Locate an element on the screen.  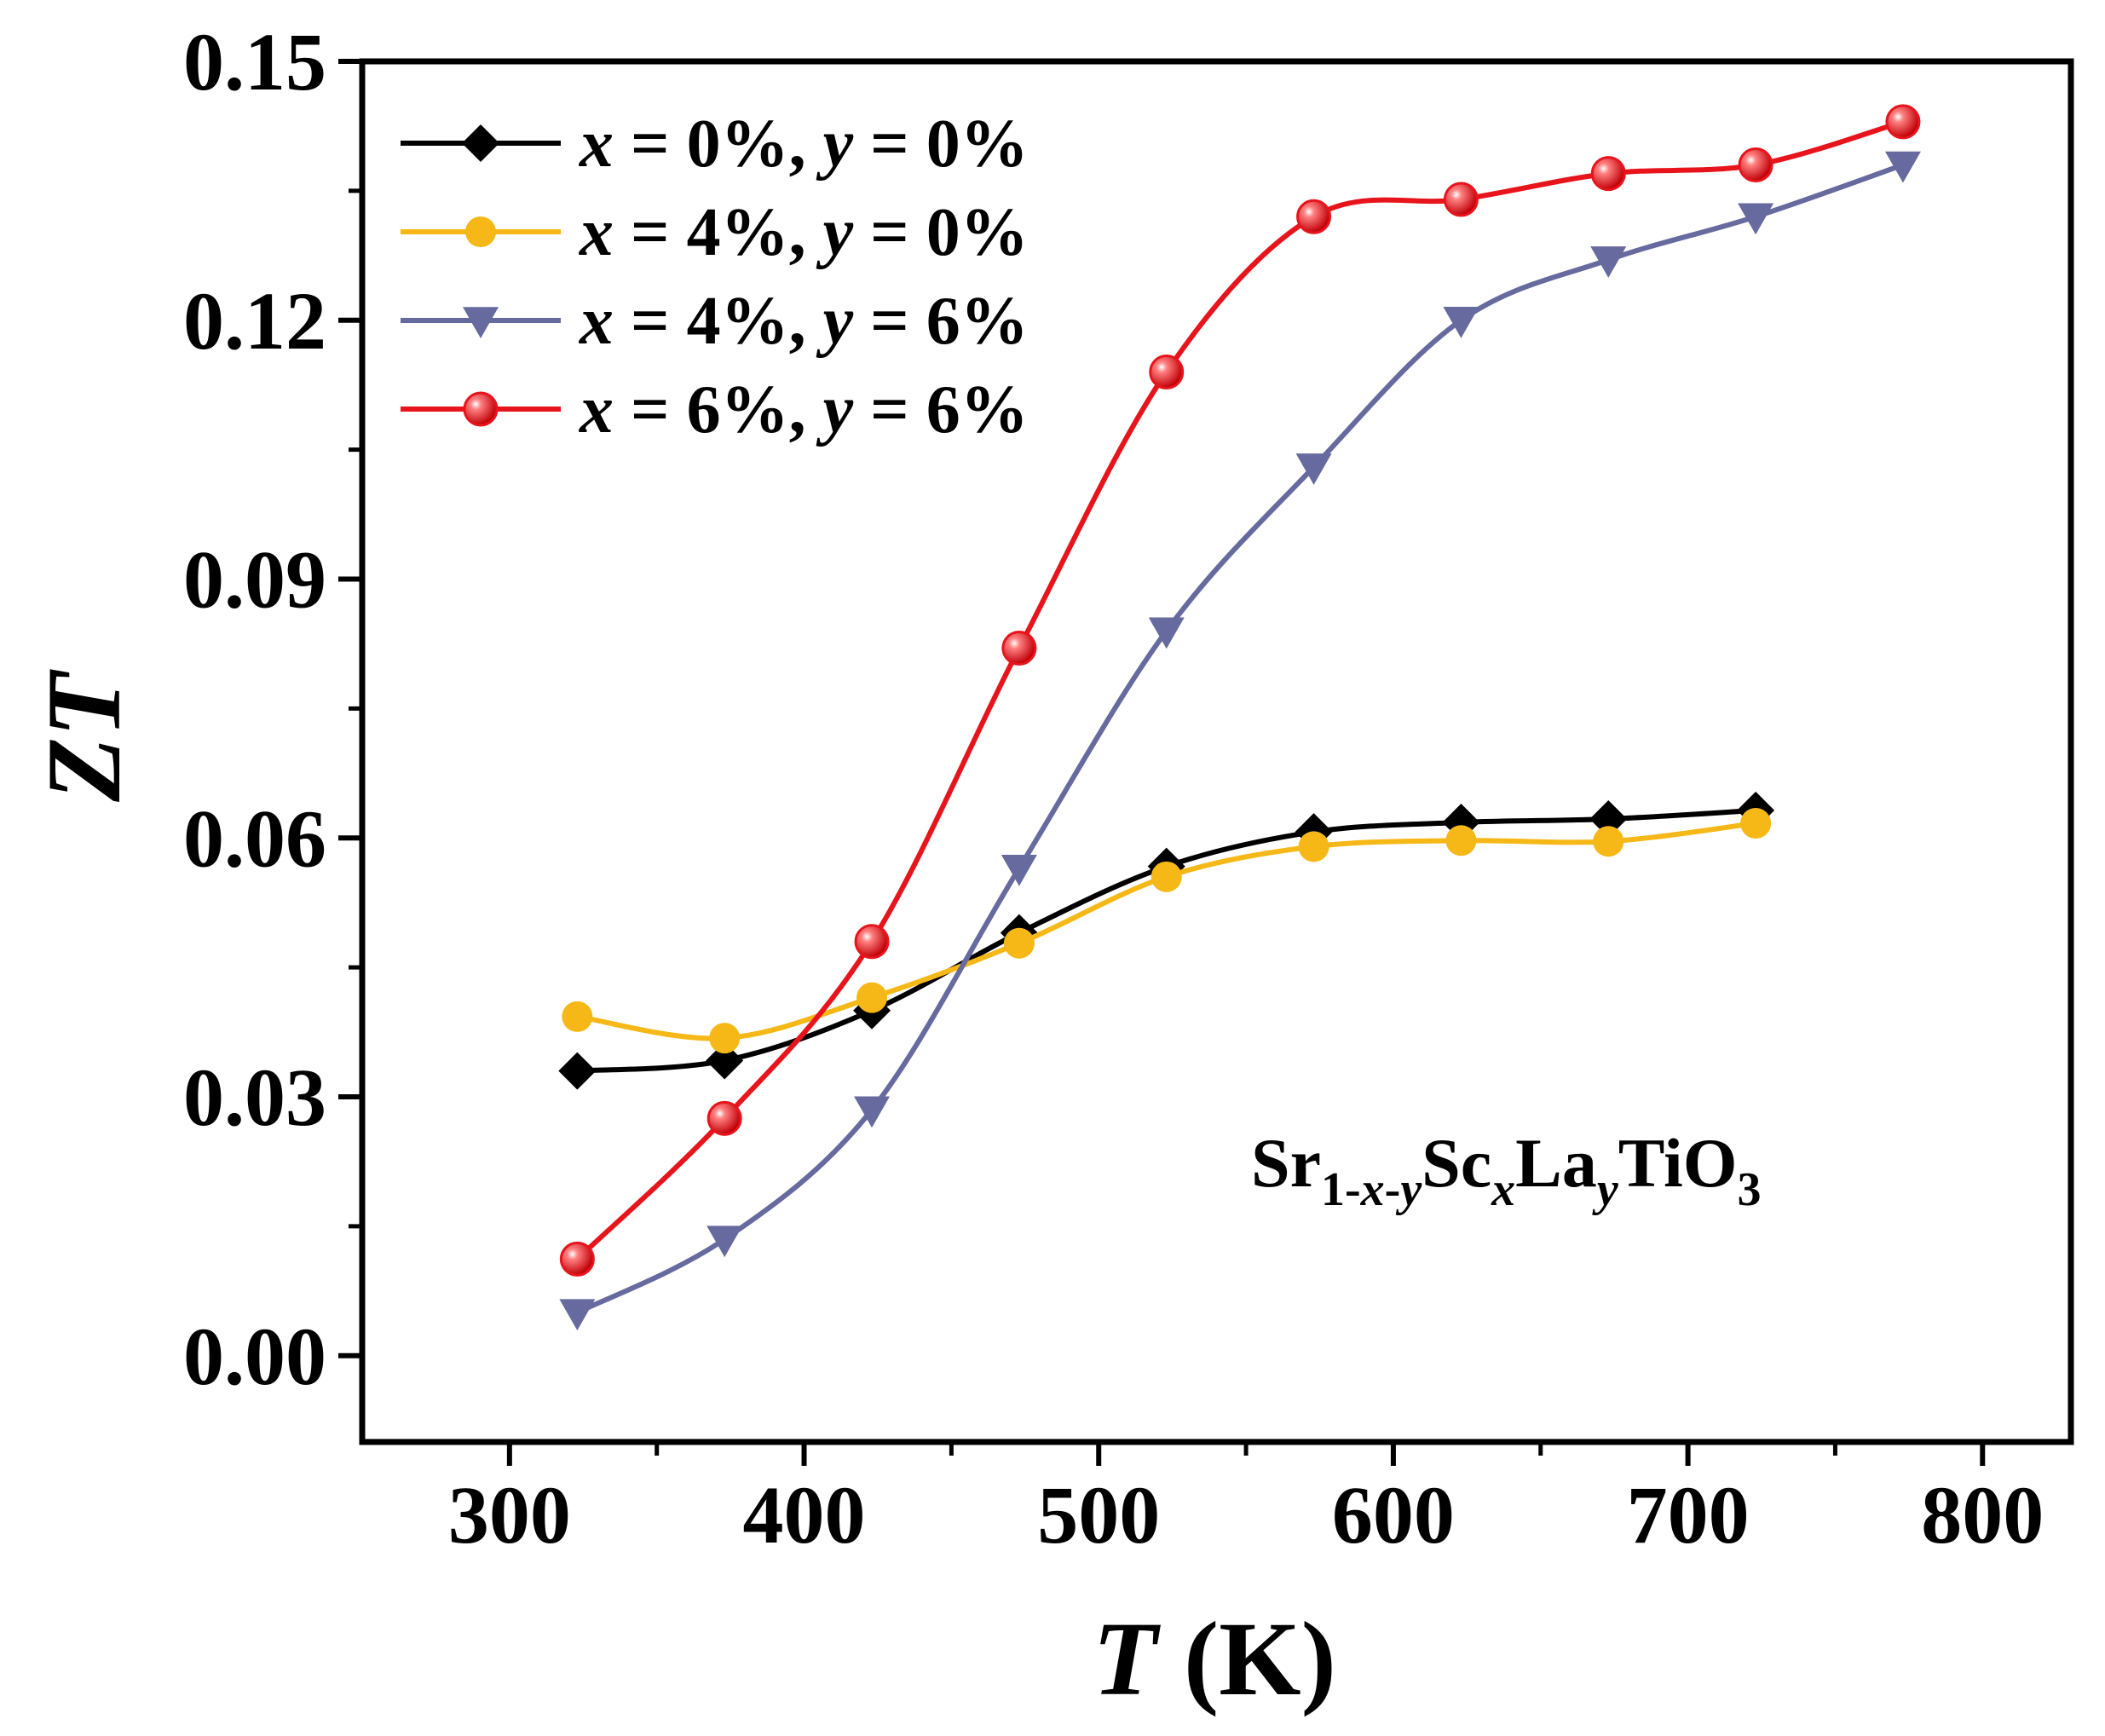
legend-item: x = 0%, y = 0% is located at coordinates (715, 144).